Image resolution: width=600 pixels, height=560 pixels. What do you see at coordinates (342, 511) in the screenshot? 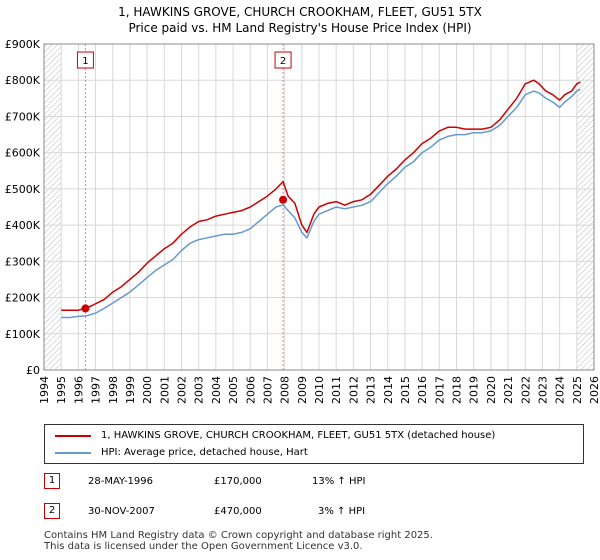
I see `transaction-hpi-2: 3% ↑ HPI` at bounding box center [342, 511].